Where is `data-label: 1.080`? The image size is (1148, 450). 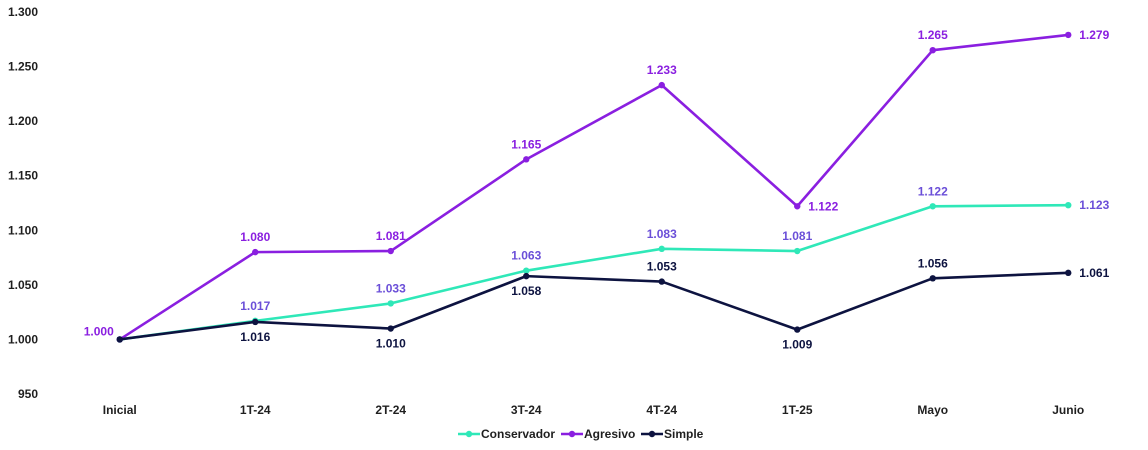
data-label: 1.080 is located at coordinates (255, 237).